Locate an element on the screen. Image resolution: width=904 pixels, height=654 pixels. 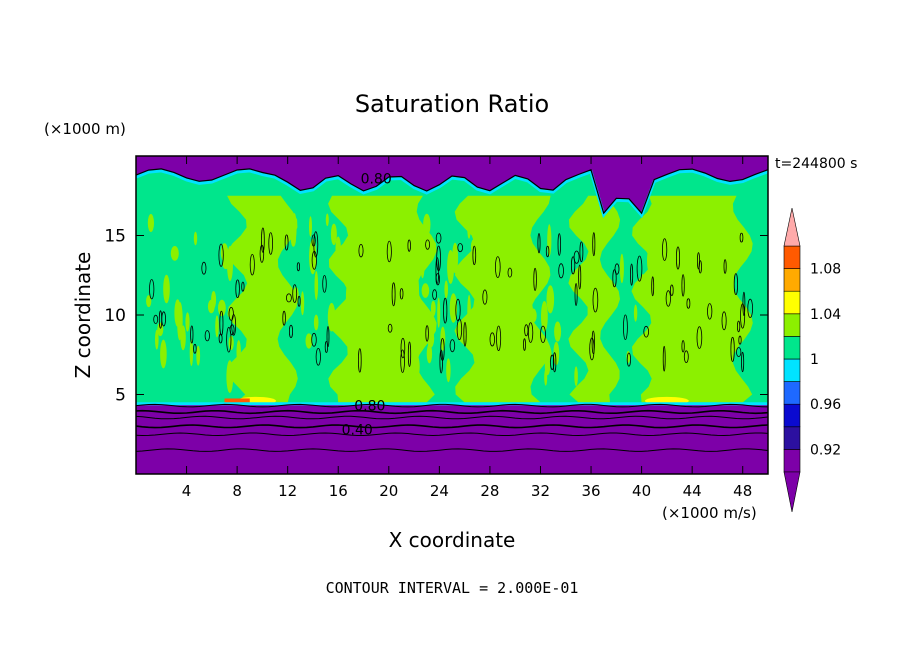
x-tick-label: 24 is located at coordinates (439, 491).